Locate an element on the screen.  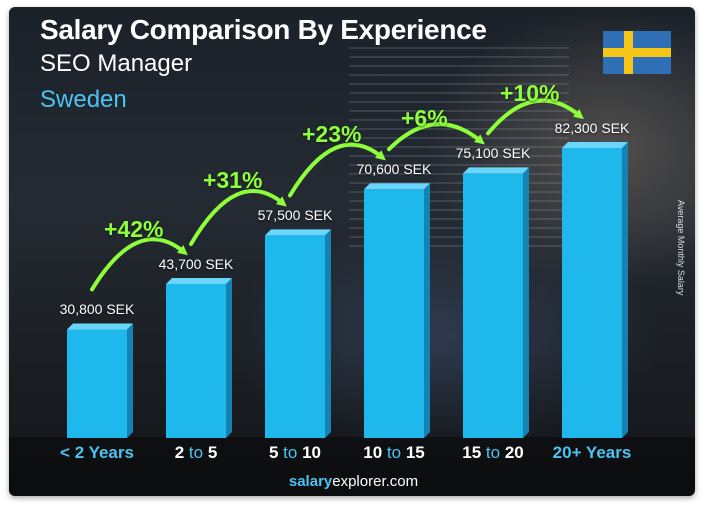
category-label-3: 10 to 15 is located at coordinates (394, 452).